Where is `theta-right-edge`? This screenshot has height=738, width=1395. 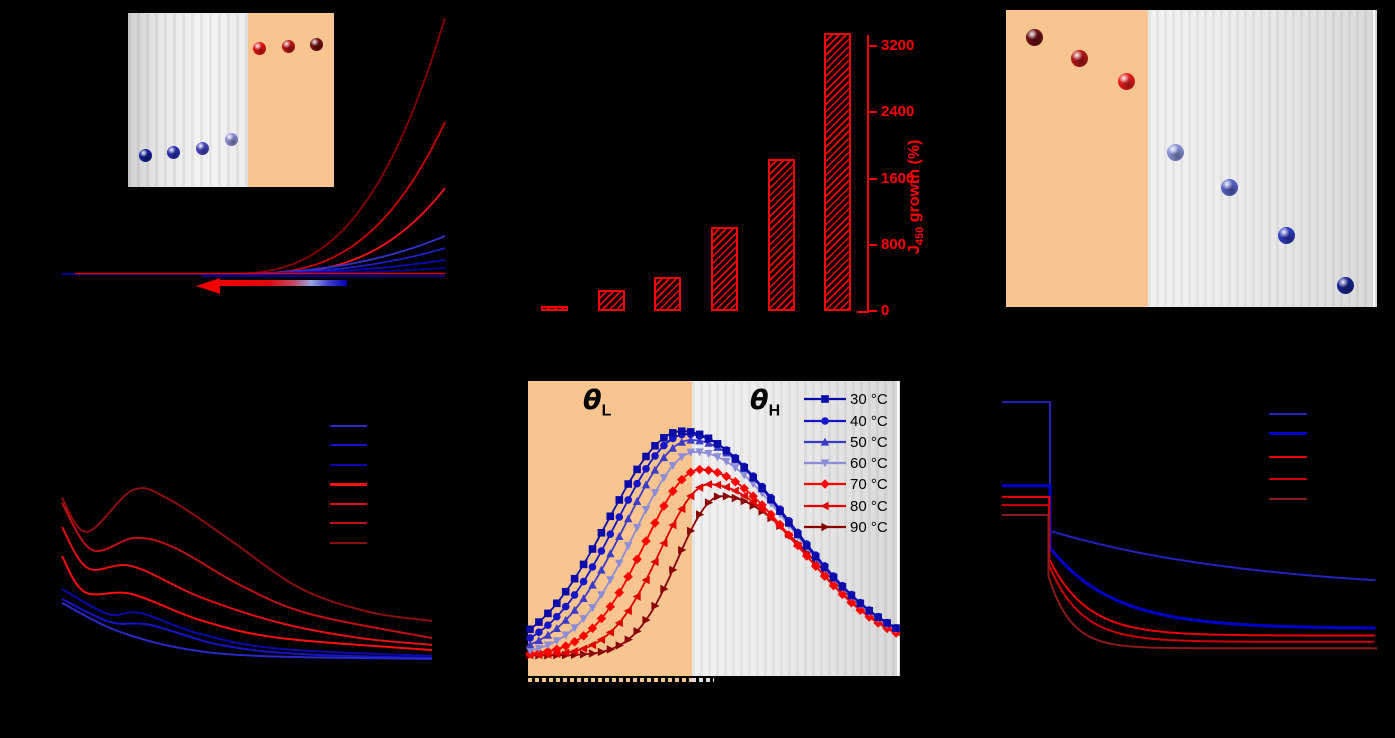
theta-right-edge is located at coordinates (898, 528).